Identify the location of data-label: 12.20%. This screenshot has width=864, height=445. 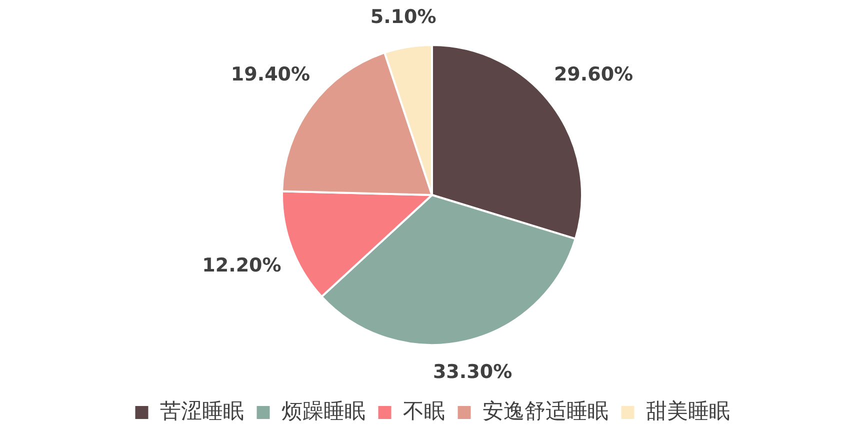
(242, 265).